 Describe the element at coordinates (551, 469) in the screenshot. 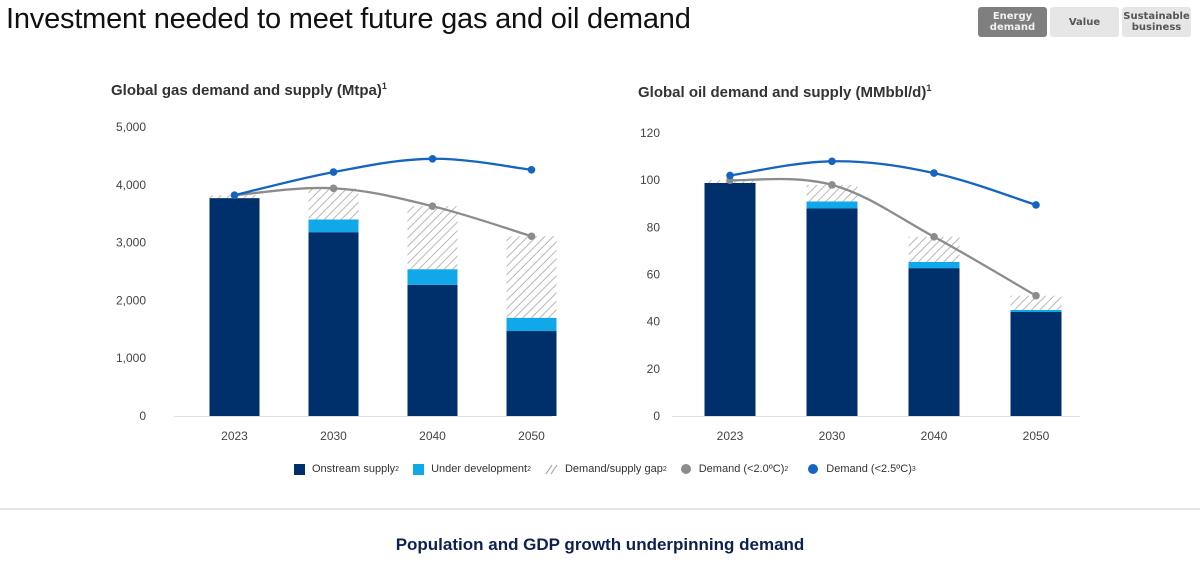

I see `gap-hatch-swatch` at that location.